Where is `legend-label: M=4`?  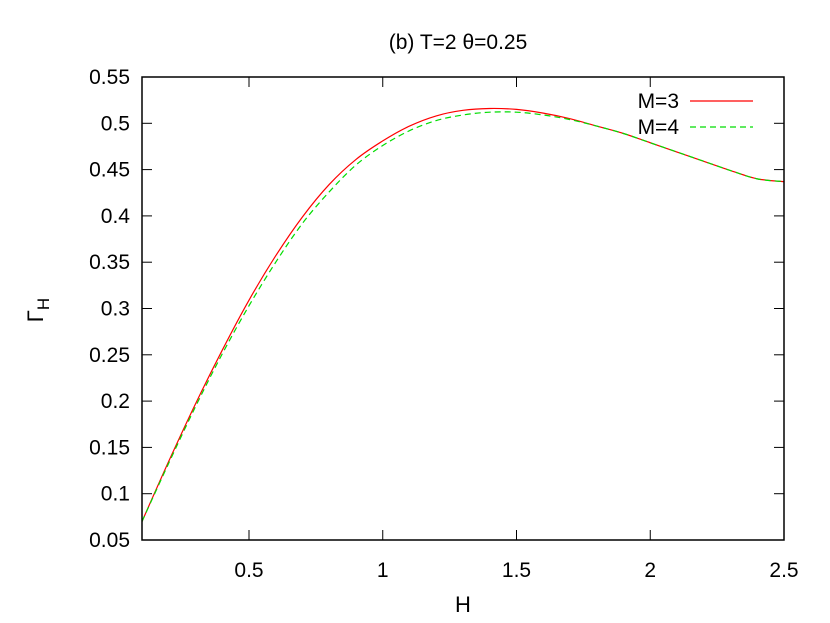
legend-label: M=4 is located at coordinates (659, 127).